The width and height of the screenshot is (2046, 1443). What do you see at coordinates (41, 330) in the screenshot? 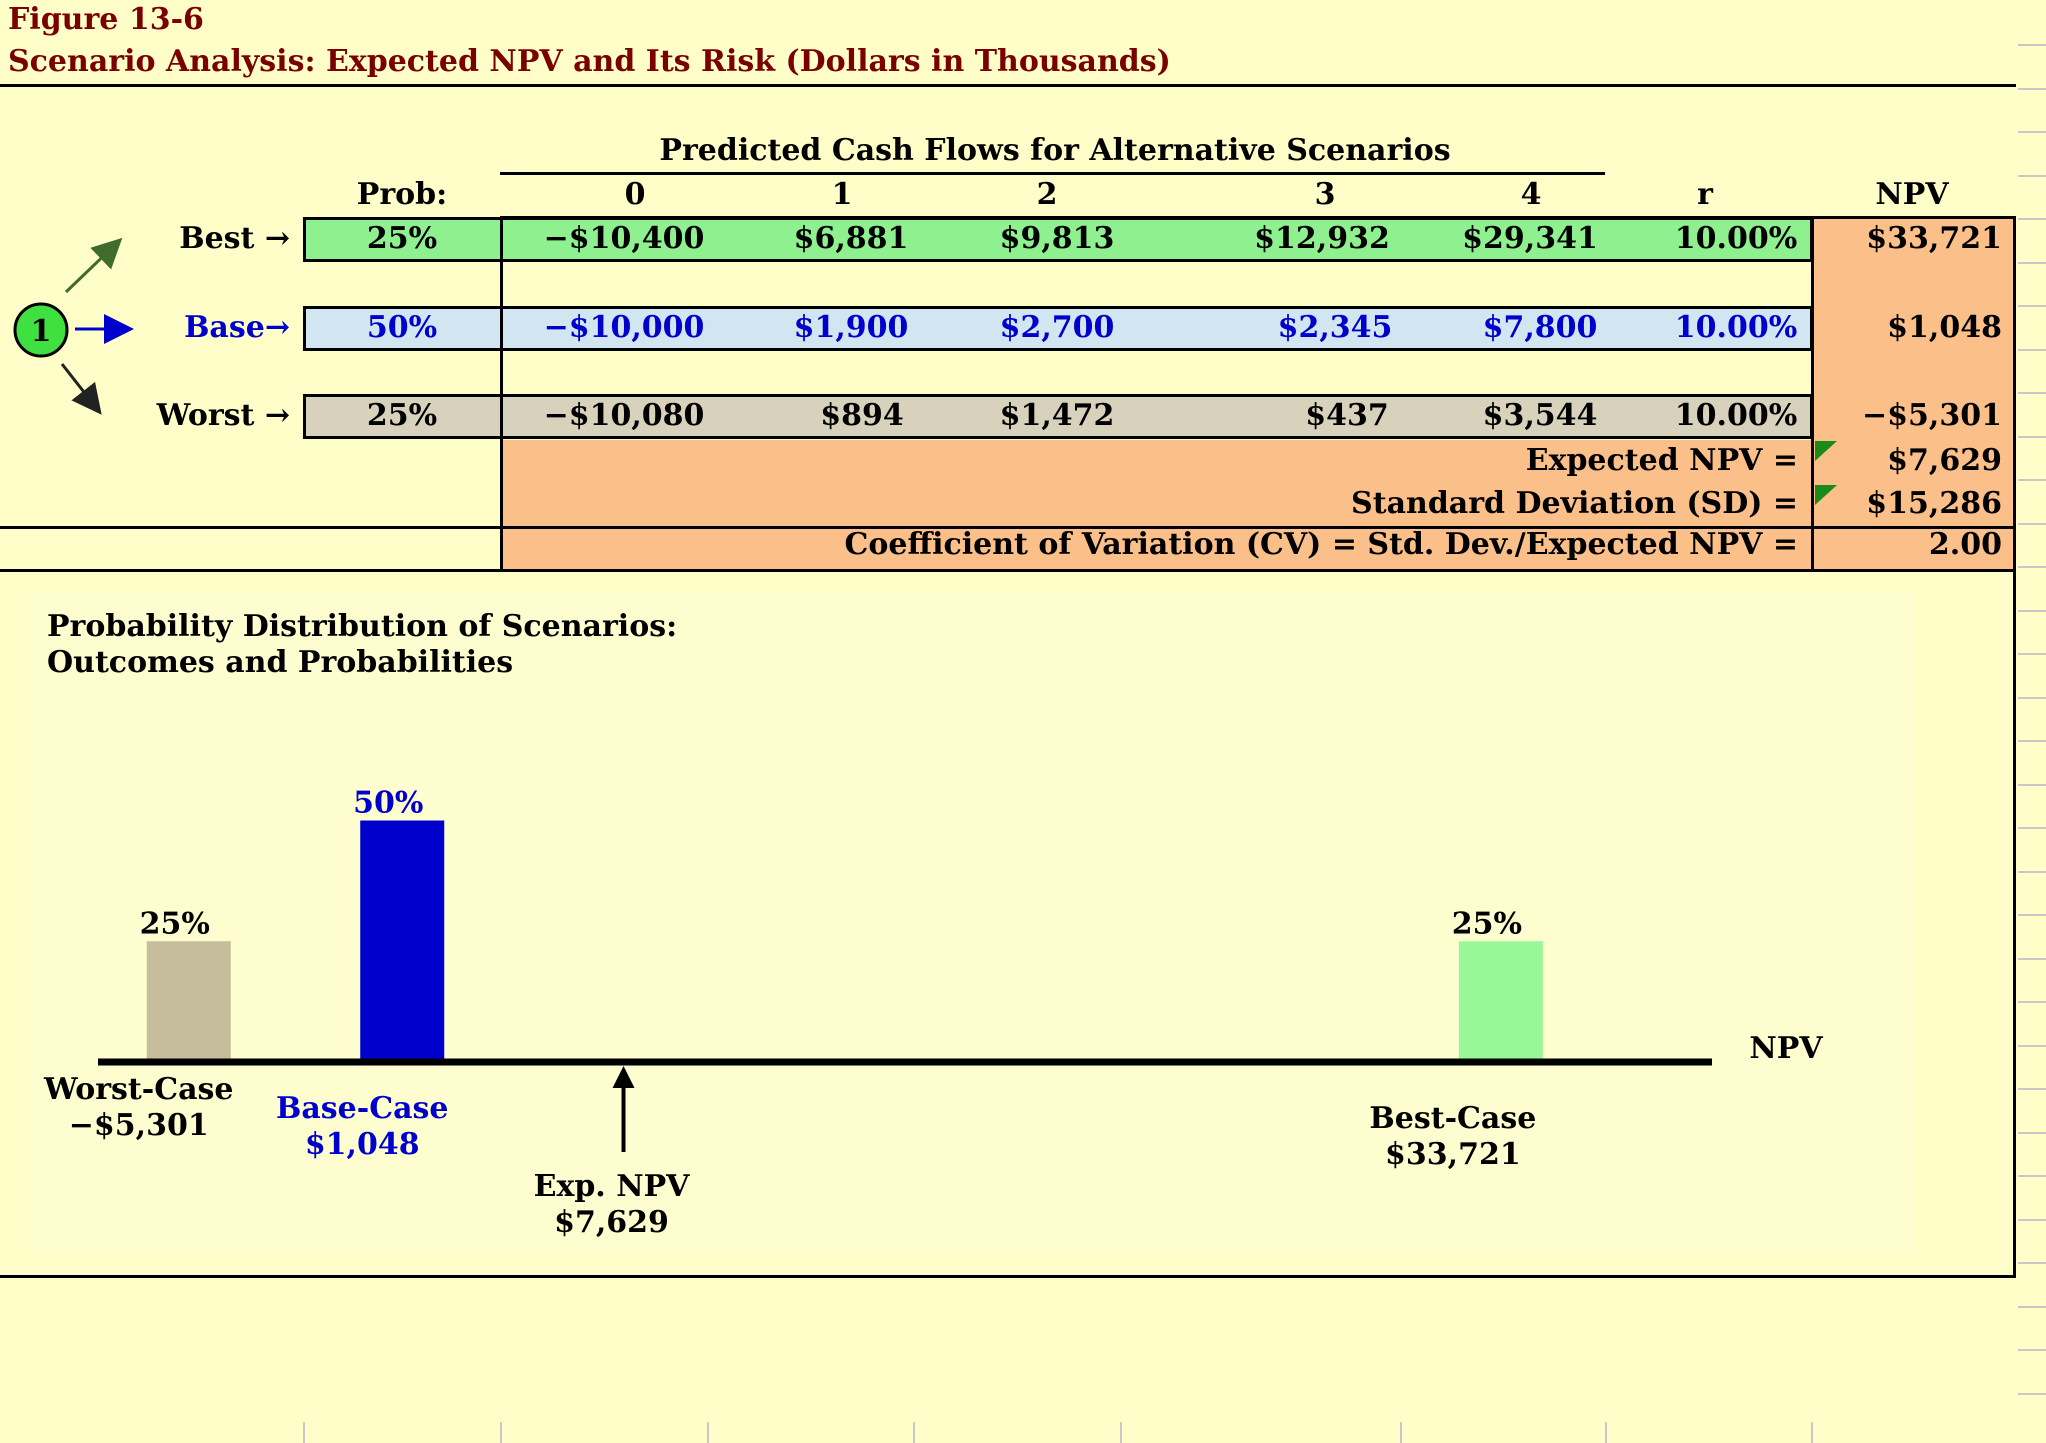
I see `step-marker-circle` at bounding box center [41, 330].